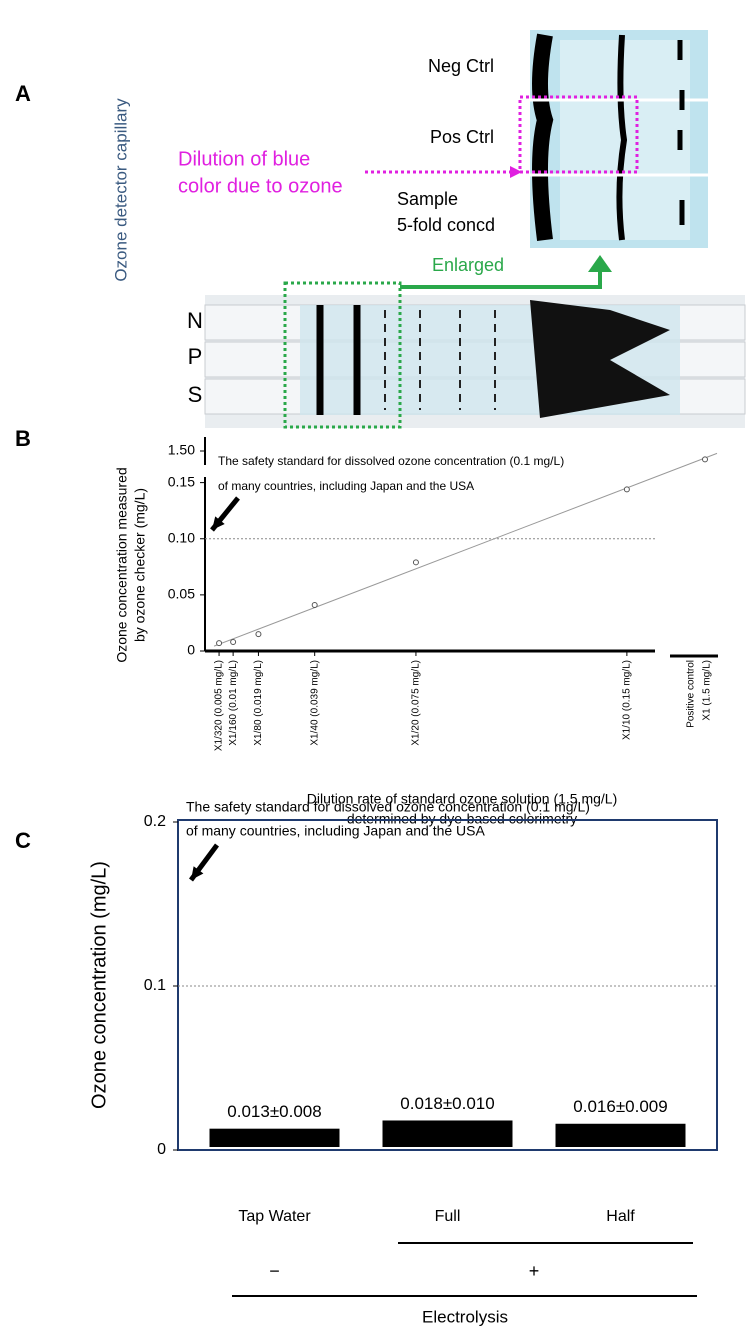  Describe the element at coordinates (468, 265) in the screenshot. I see `enlarged-label: Enlarged` at that location.